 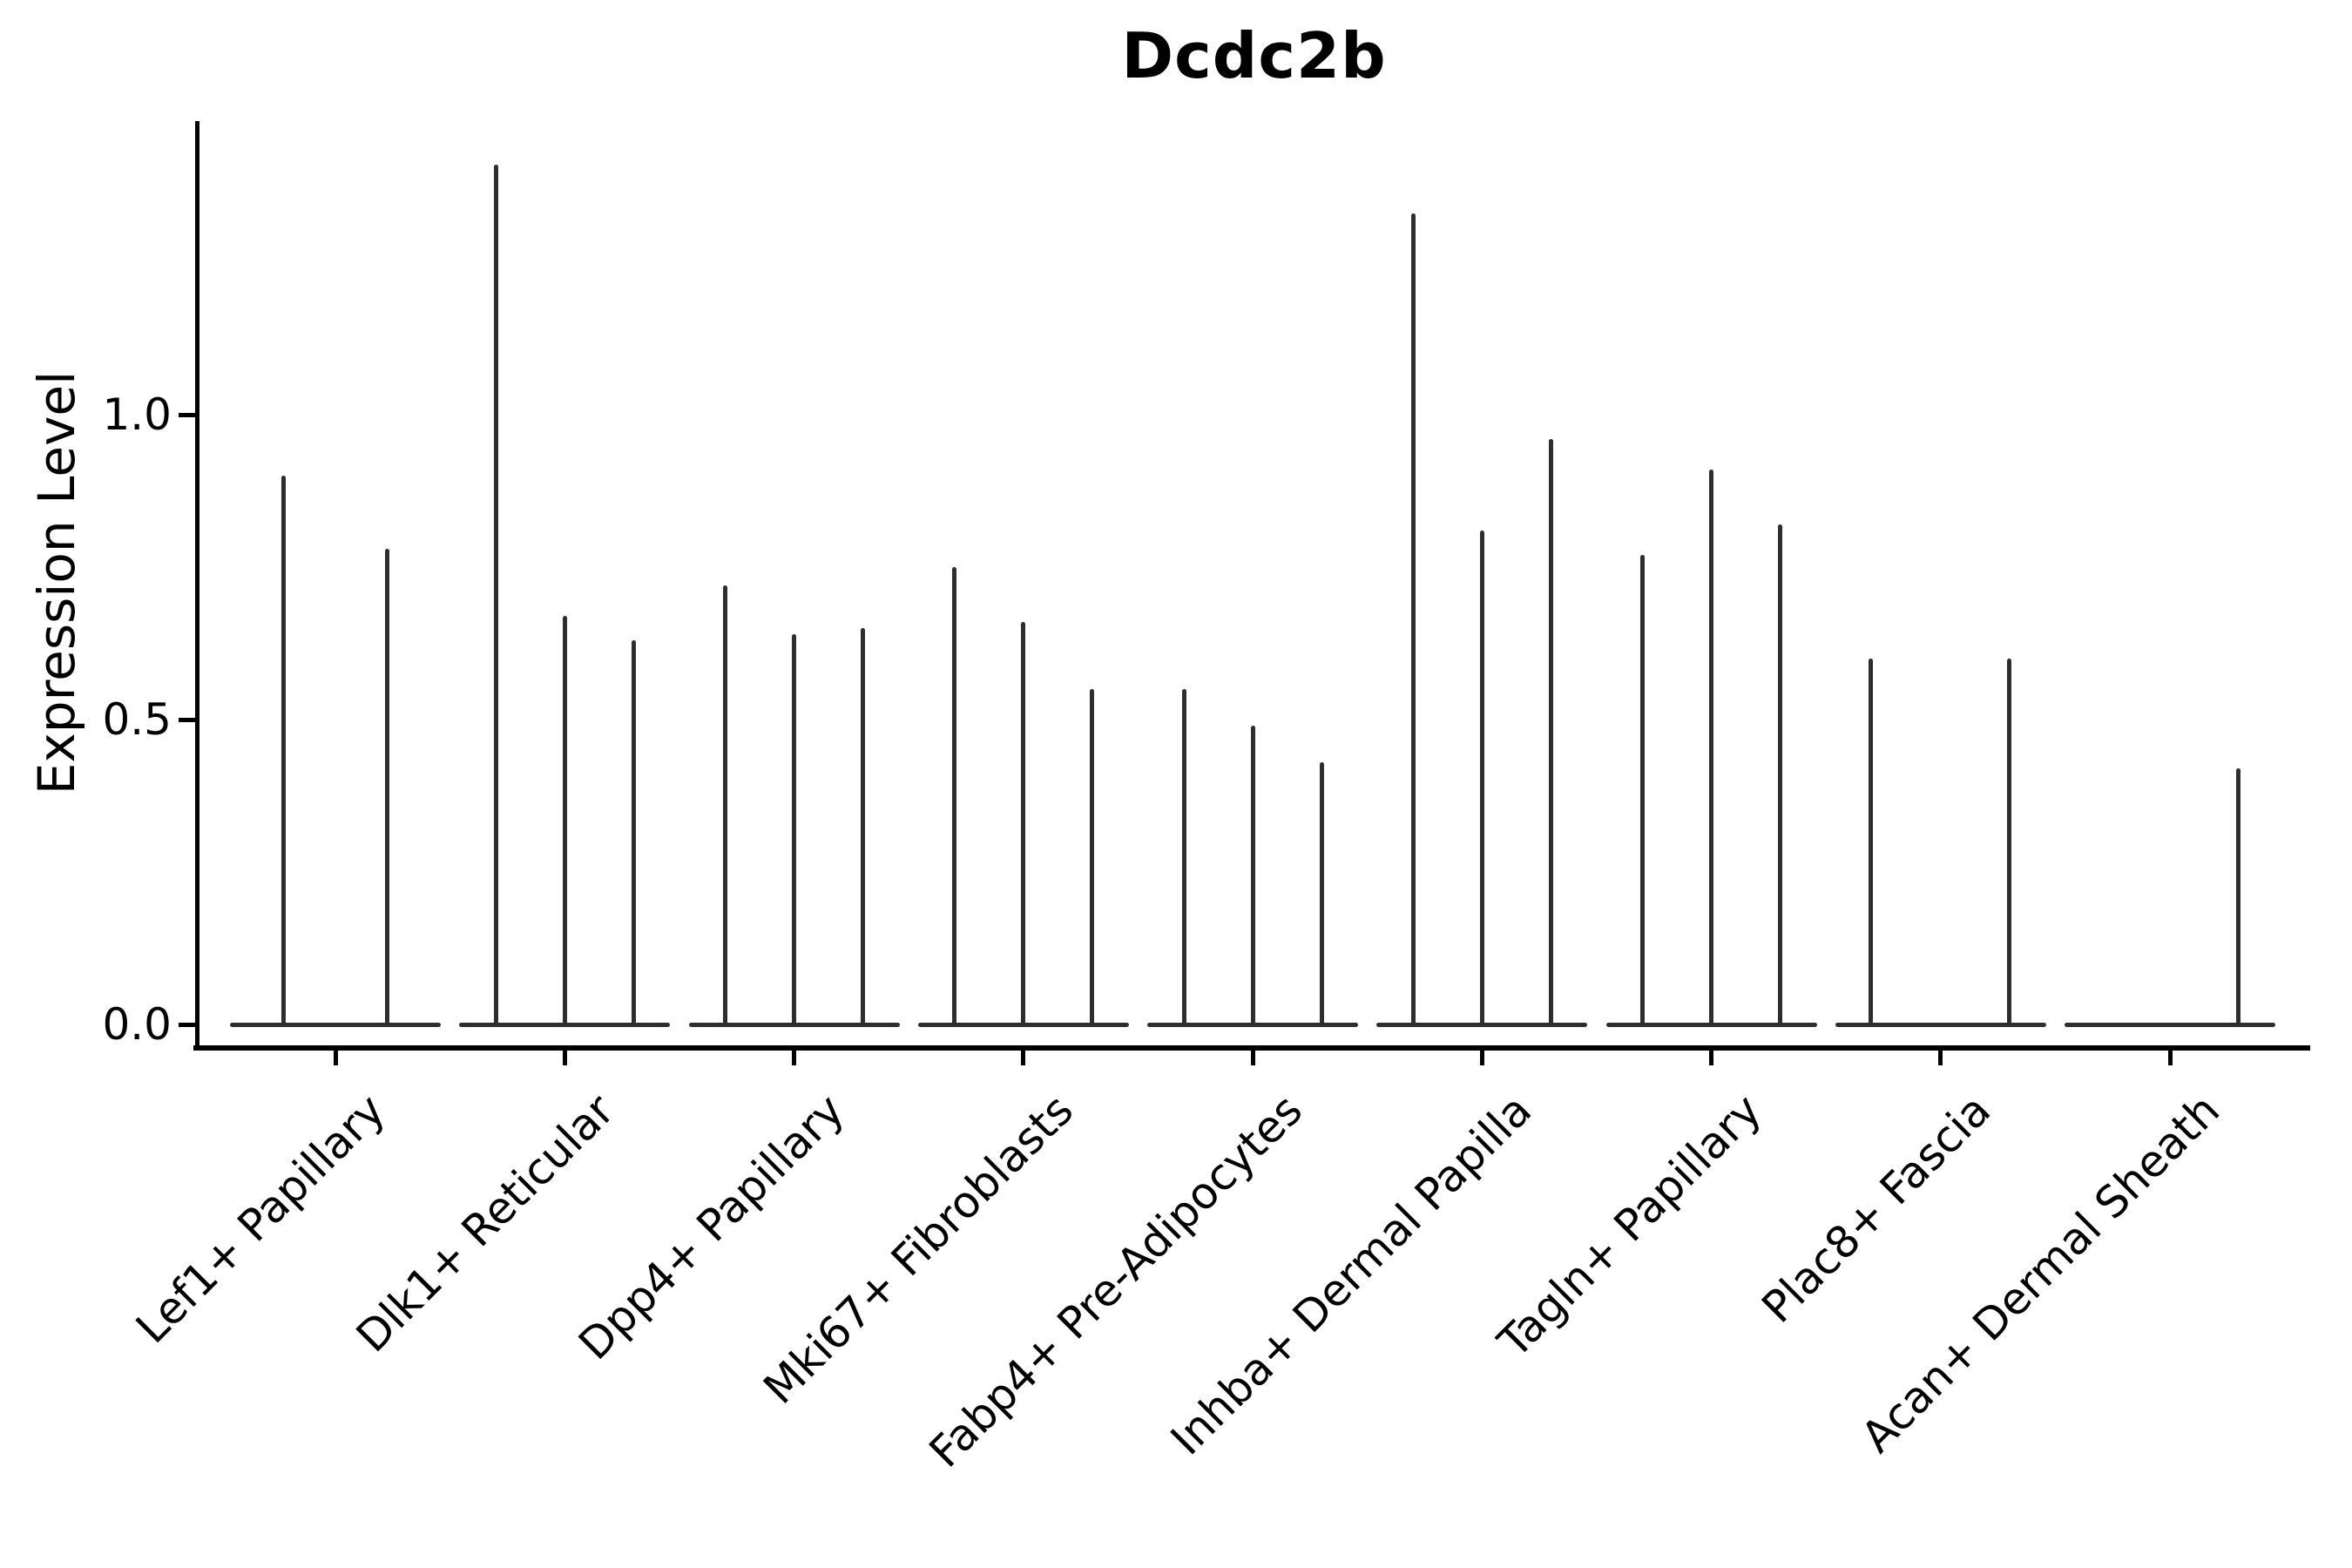 I want to click on y-tick-label: 1.0, so click(x=137, y=415).